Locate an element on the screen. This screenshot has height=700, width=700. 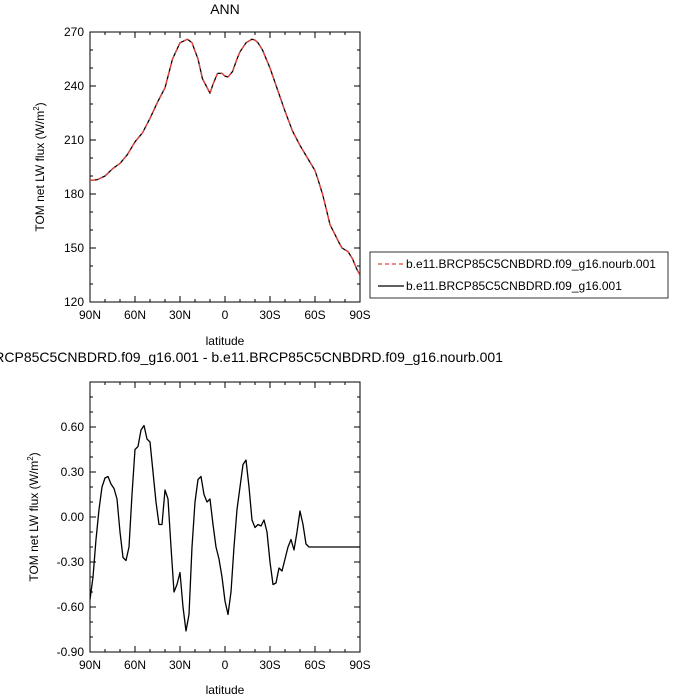
bottom-series-layer is located at coordinates (224, 528).